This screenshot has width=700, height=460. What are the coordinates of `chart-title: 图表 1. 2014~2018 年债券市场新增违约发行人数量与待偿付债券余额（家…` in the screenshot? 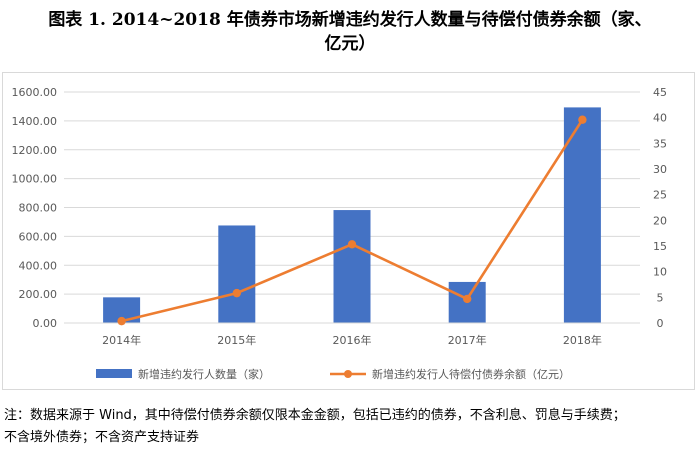 It's located at (350, 32).